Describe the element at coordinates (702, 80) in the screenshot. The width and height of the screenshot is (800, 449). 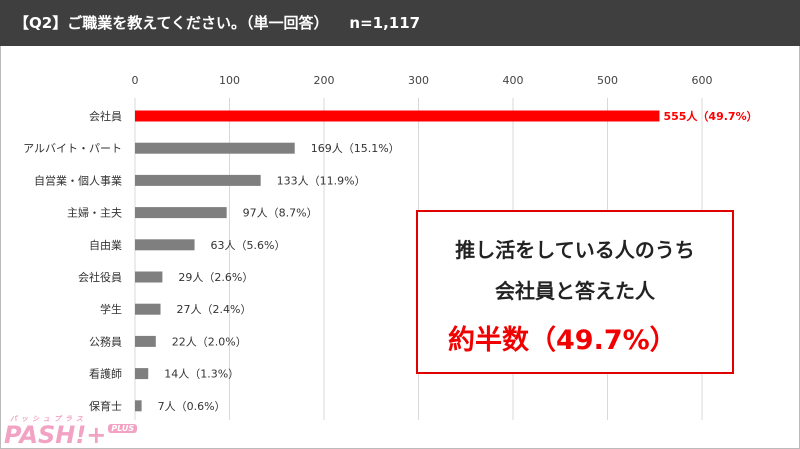
I see `x-tick-label: 600` at that location.